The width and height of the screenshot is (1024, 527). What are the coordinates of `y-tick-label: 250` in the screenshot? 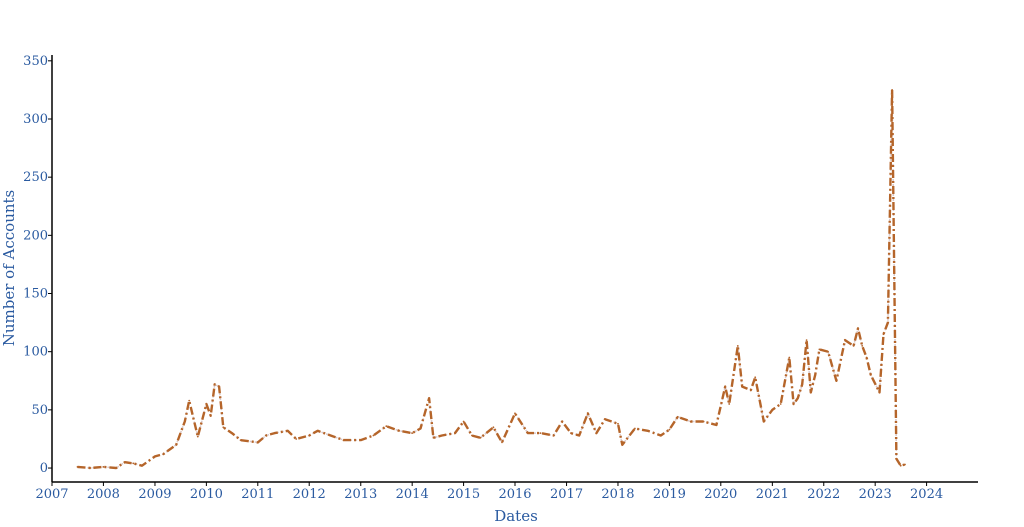 It's located at (35, 177).